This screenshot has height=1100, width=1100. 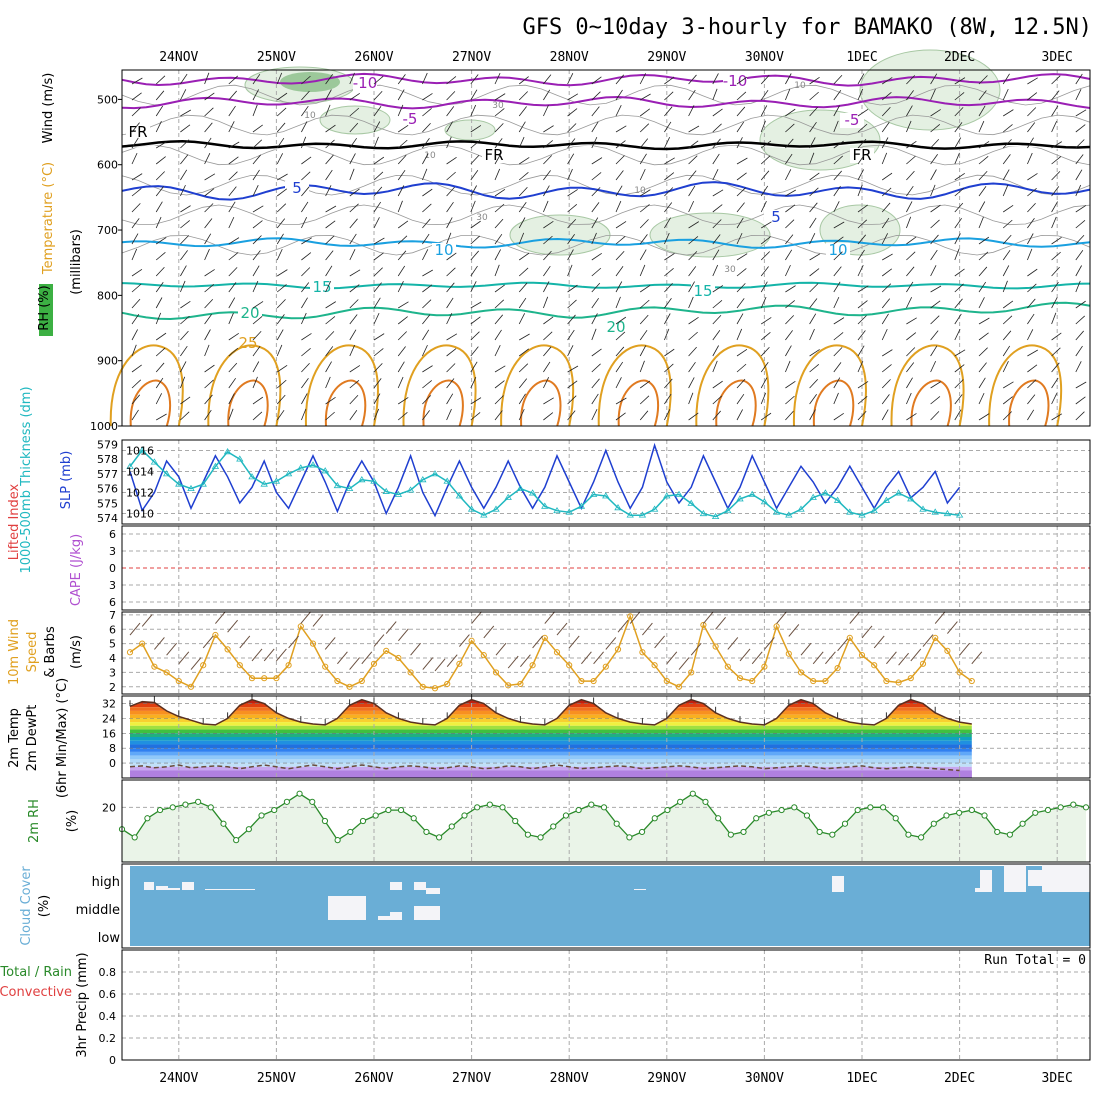 What do you see at coordinates (551, 651) in the screenshot?
I see `wind-speed-line` at bounding box center [551, 651].